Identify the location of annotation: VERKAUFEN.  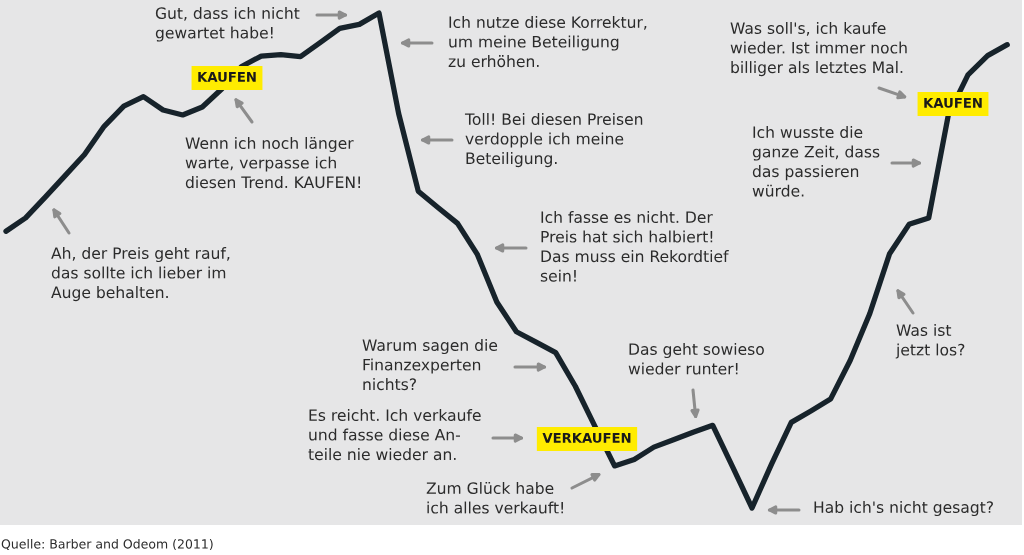
(586, 438).